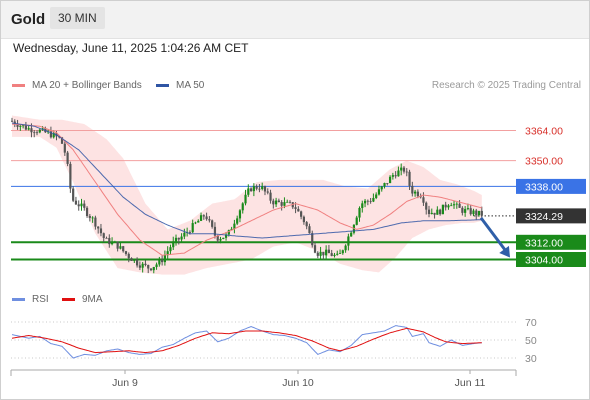 The height and width of the screenshot is (400, 590). Describe the element at coordinates (77, 18) in the screenshot. I see `interval-badge: 30 MIN` at that location.